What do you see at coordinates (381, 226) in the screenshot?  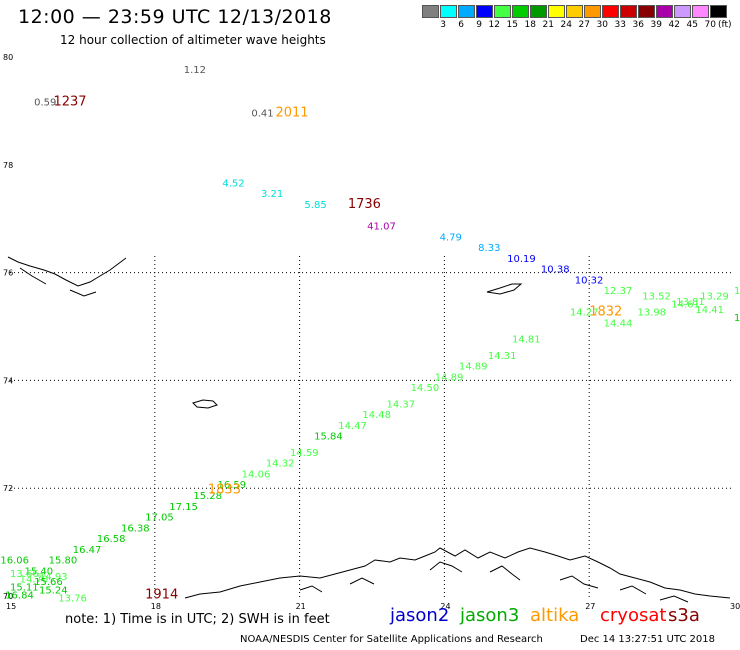 I see `wave-height-value: 41.07` at bounding box center [381, 226].